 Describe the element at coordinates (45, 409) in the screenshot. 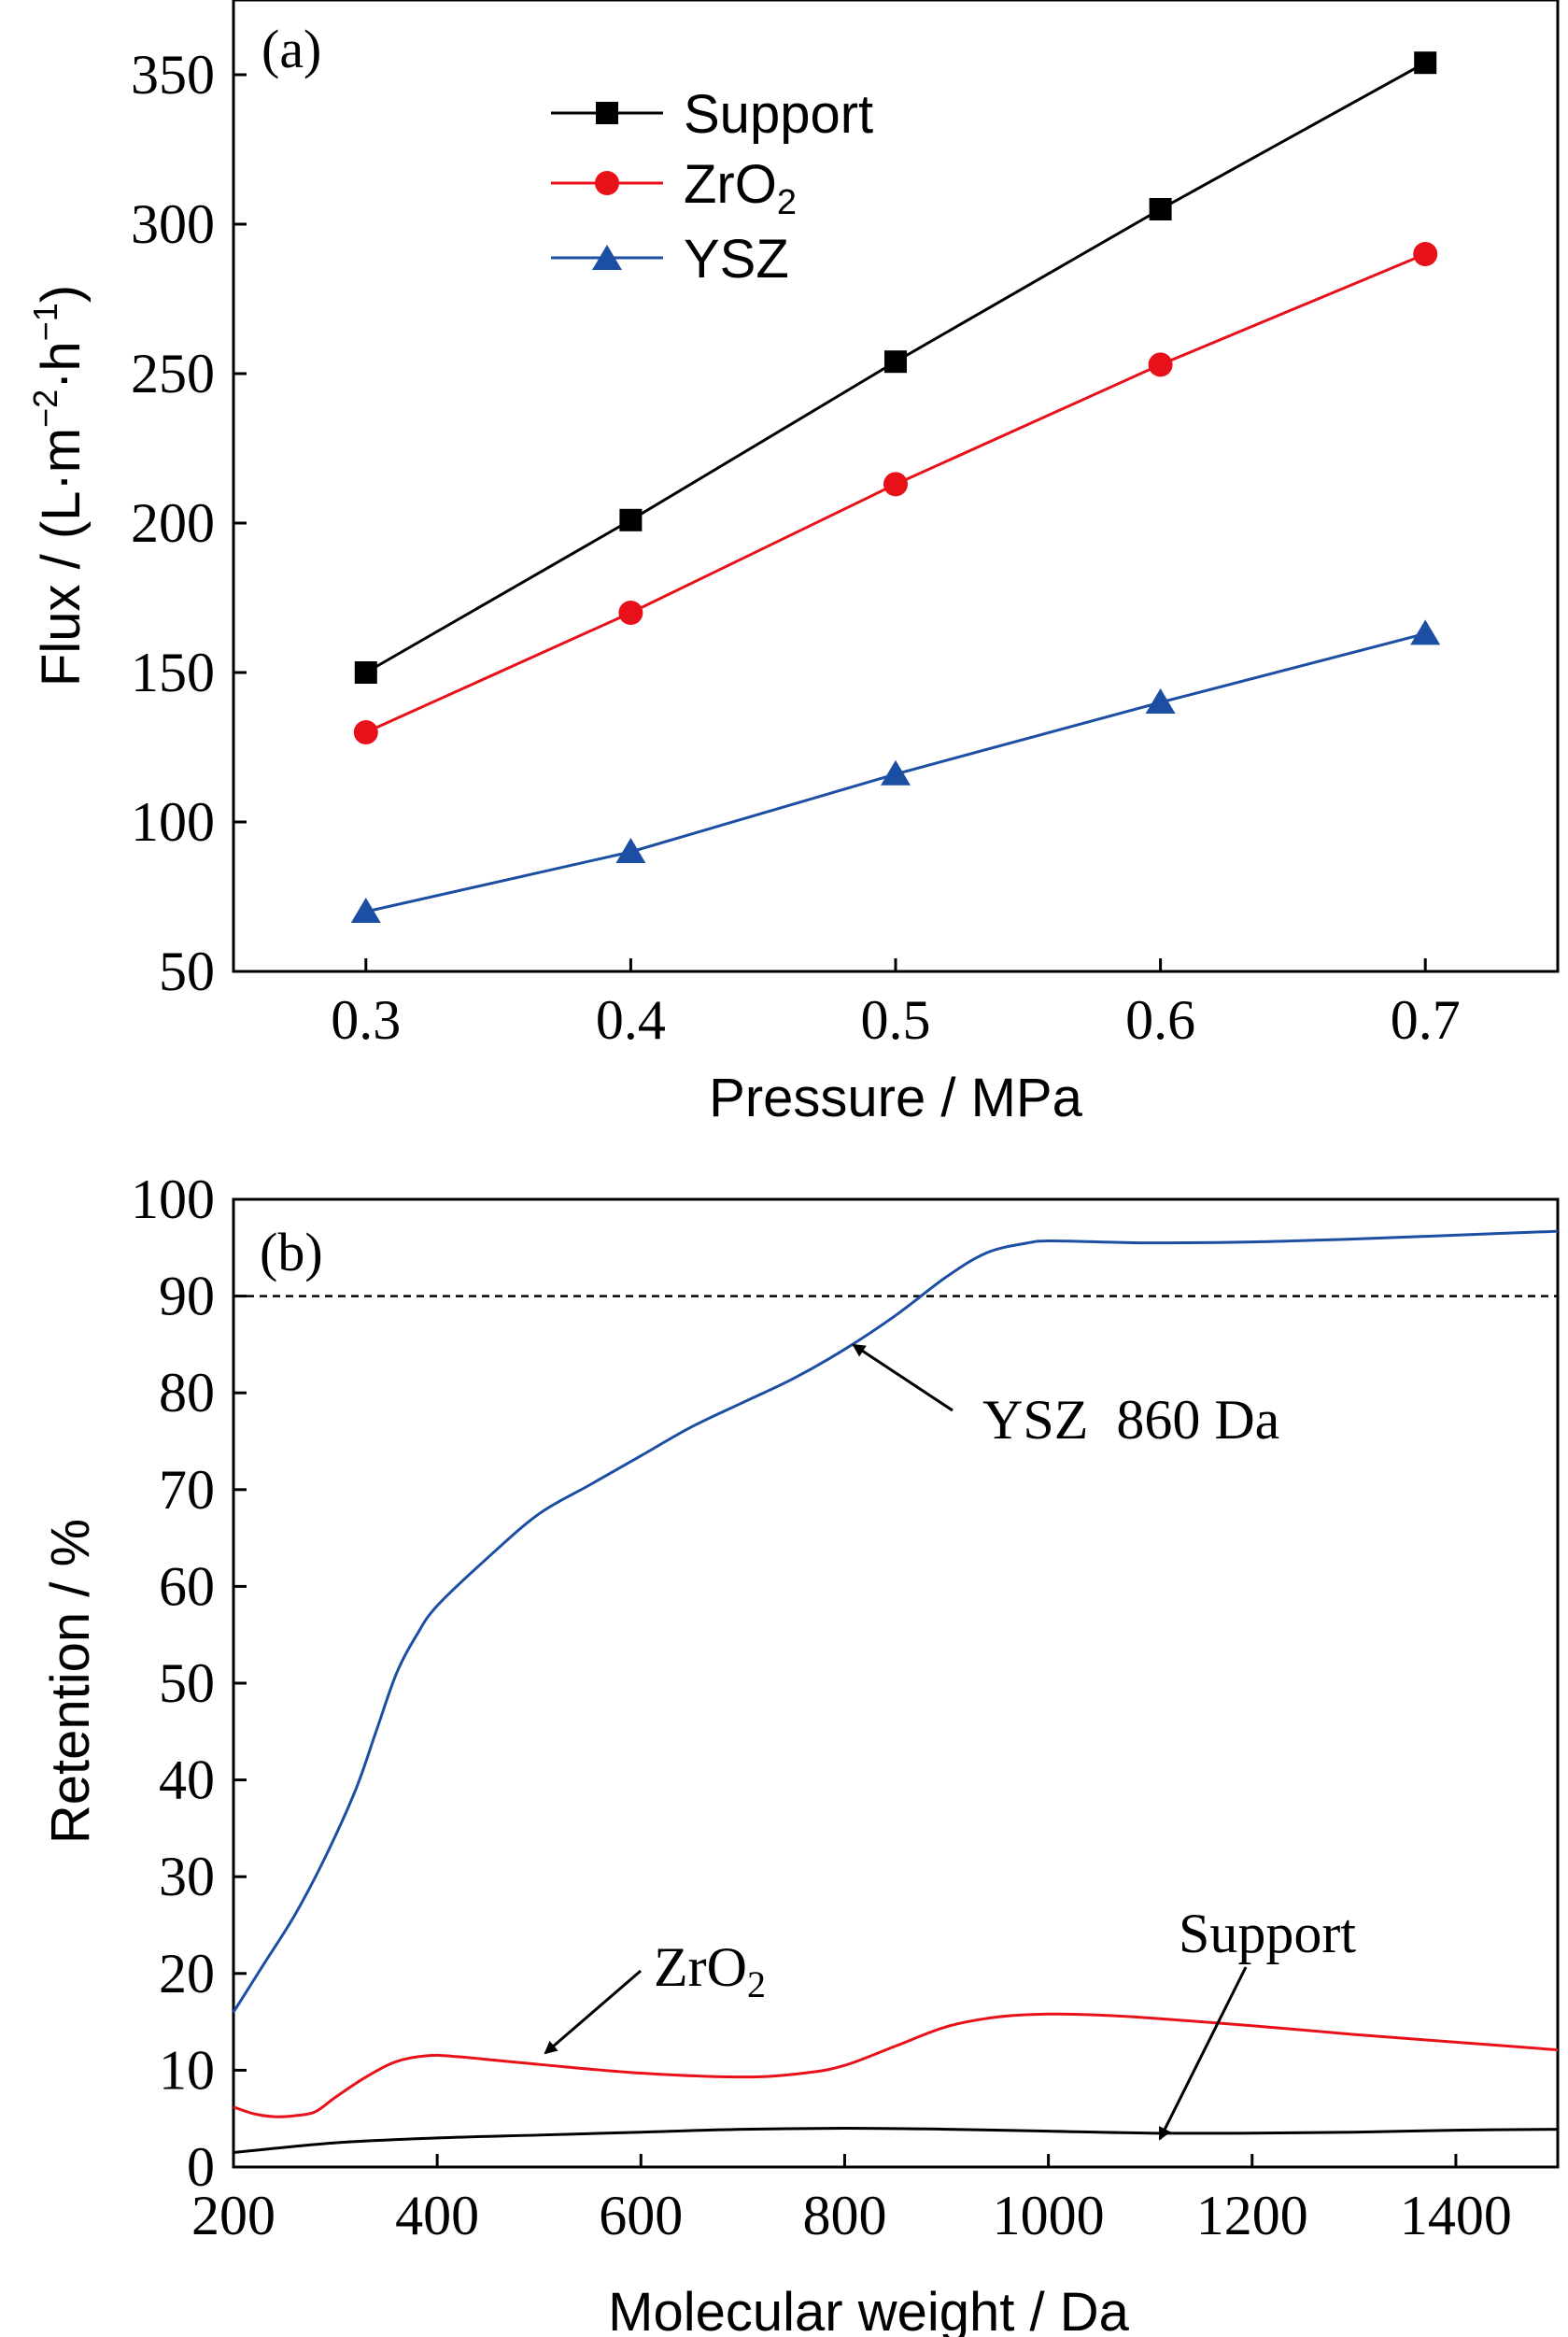

I see `y-title-a-sup1: −2` at that location.